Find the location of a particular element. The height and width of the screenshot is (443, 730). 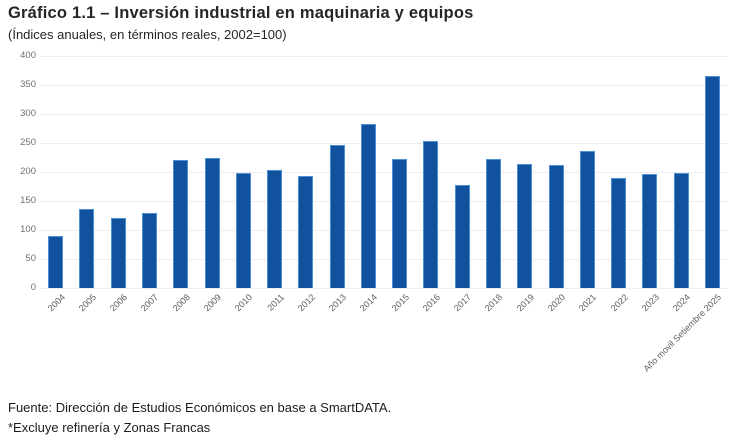

bar-2014 is located at coordinates (368, 206).